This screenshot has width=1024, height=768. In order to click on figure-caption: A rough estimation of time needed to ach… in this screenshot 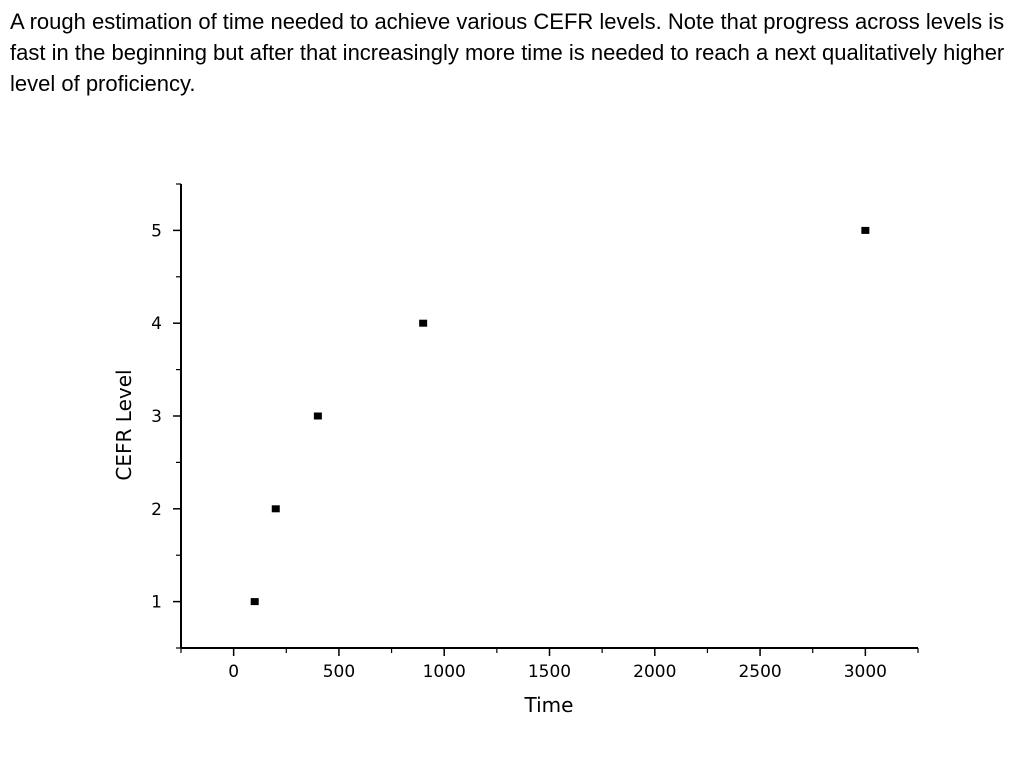, I will do `click(507, 52)`.